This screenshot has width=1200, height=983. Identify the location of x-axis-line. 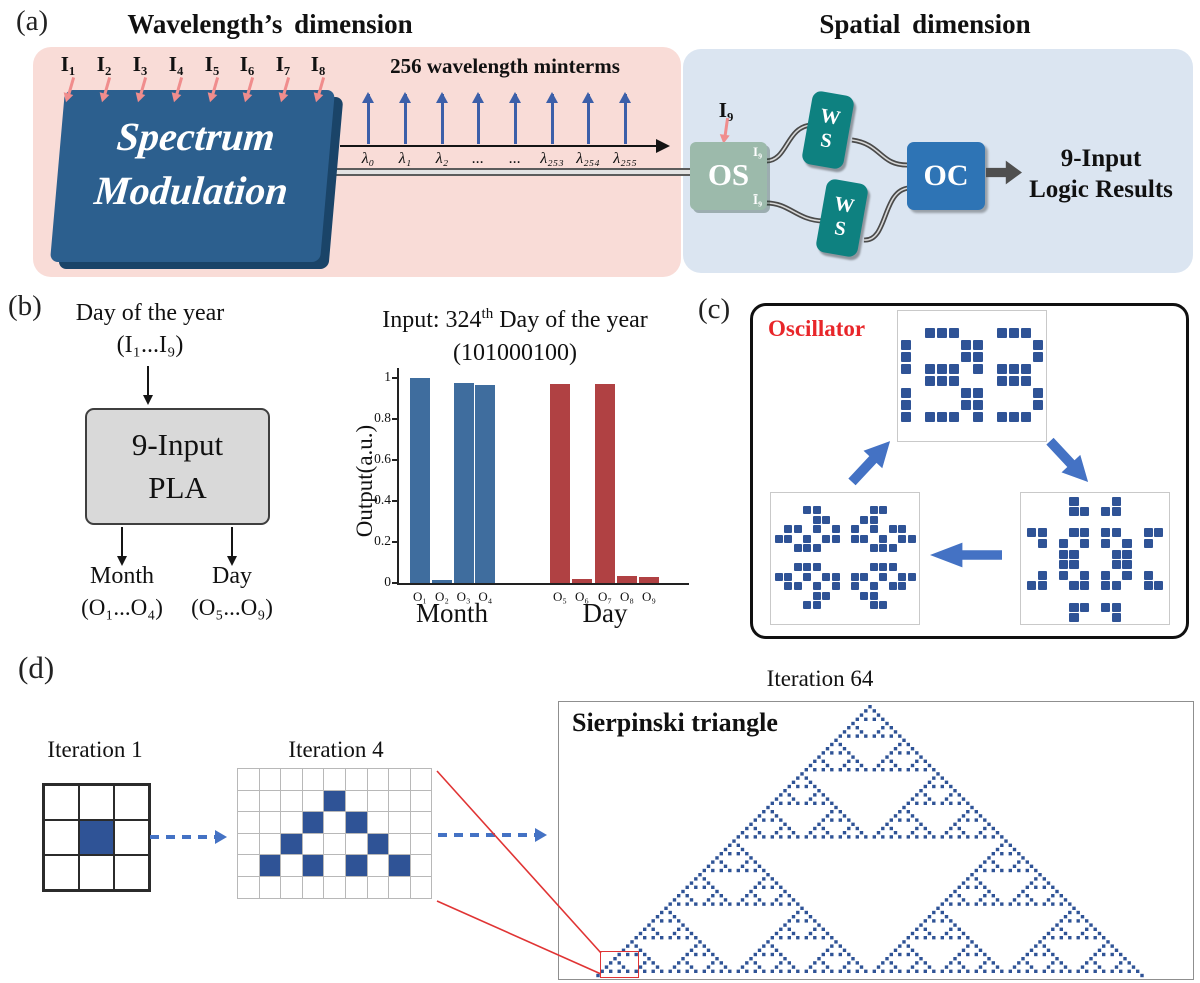
(543, 584).